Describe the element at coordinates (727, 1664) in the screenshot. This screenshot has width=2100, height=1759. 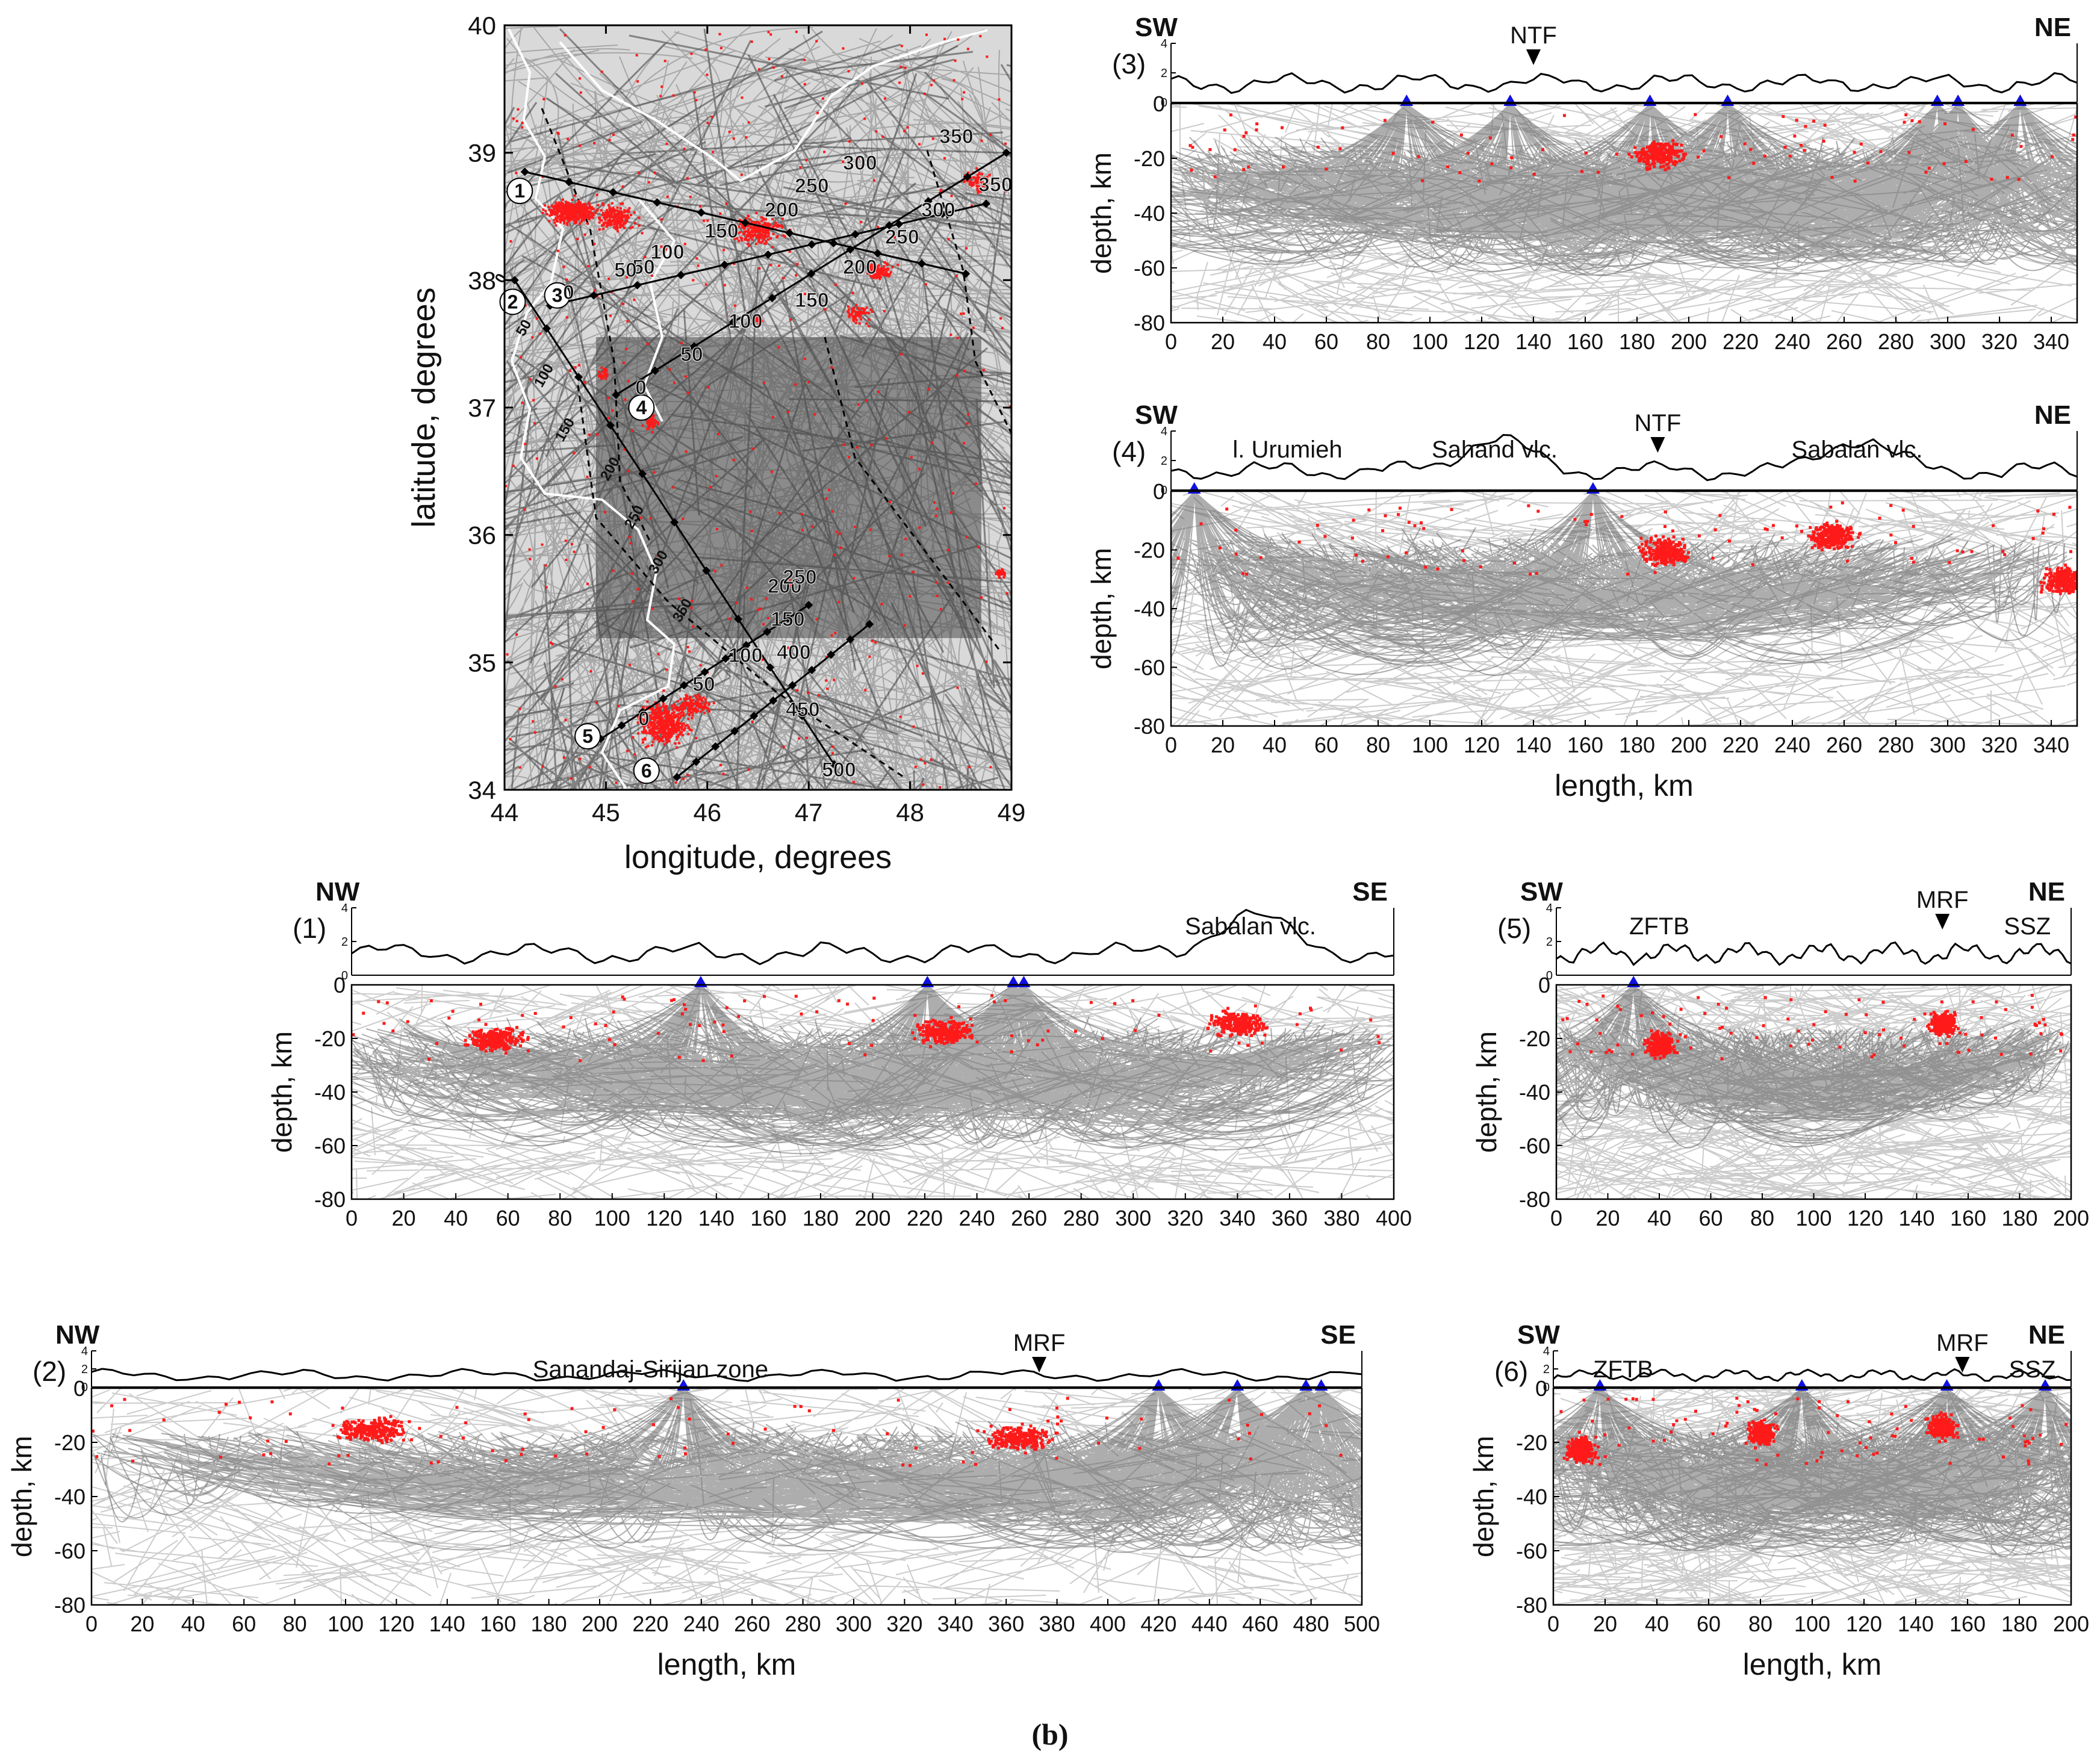
I see `x-axis-label: length, km` at that location.